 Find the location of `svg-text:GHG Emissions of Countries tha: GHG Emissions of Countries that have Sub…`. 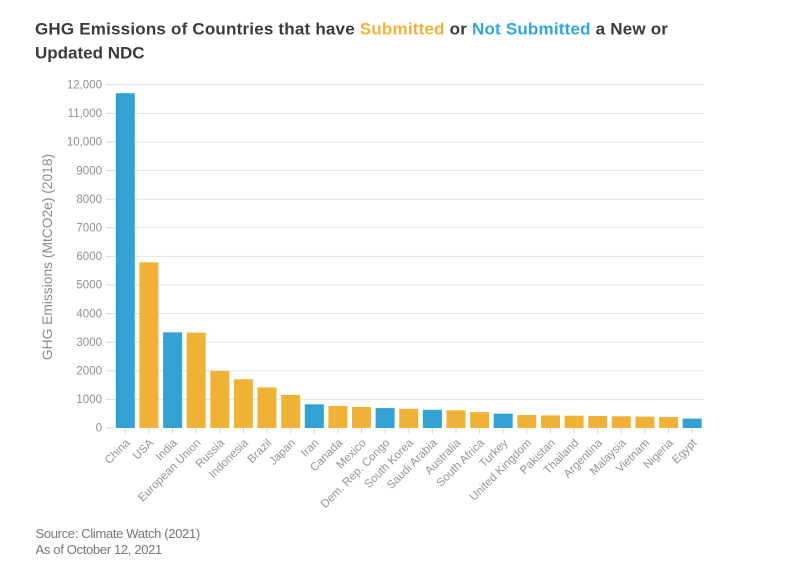

svg-text:GHG Emissions of Countries tha: GHG Emissions of Countries that have Sub… is located at coordinates (351, 29).